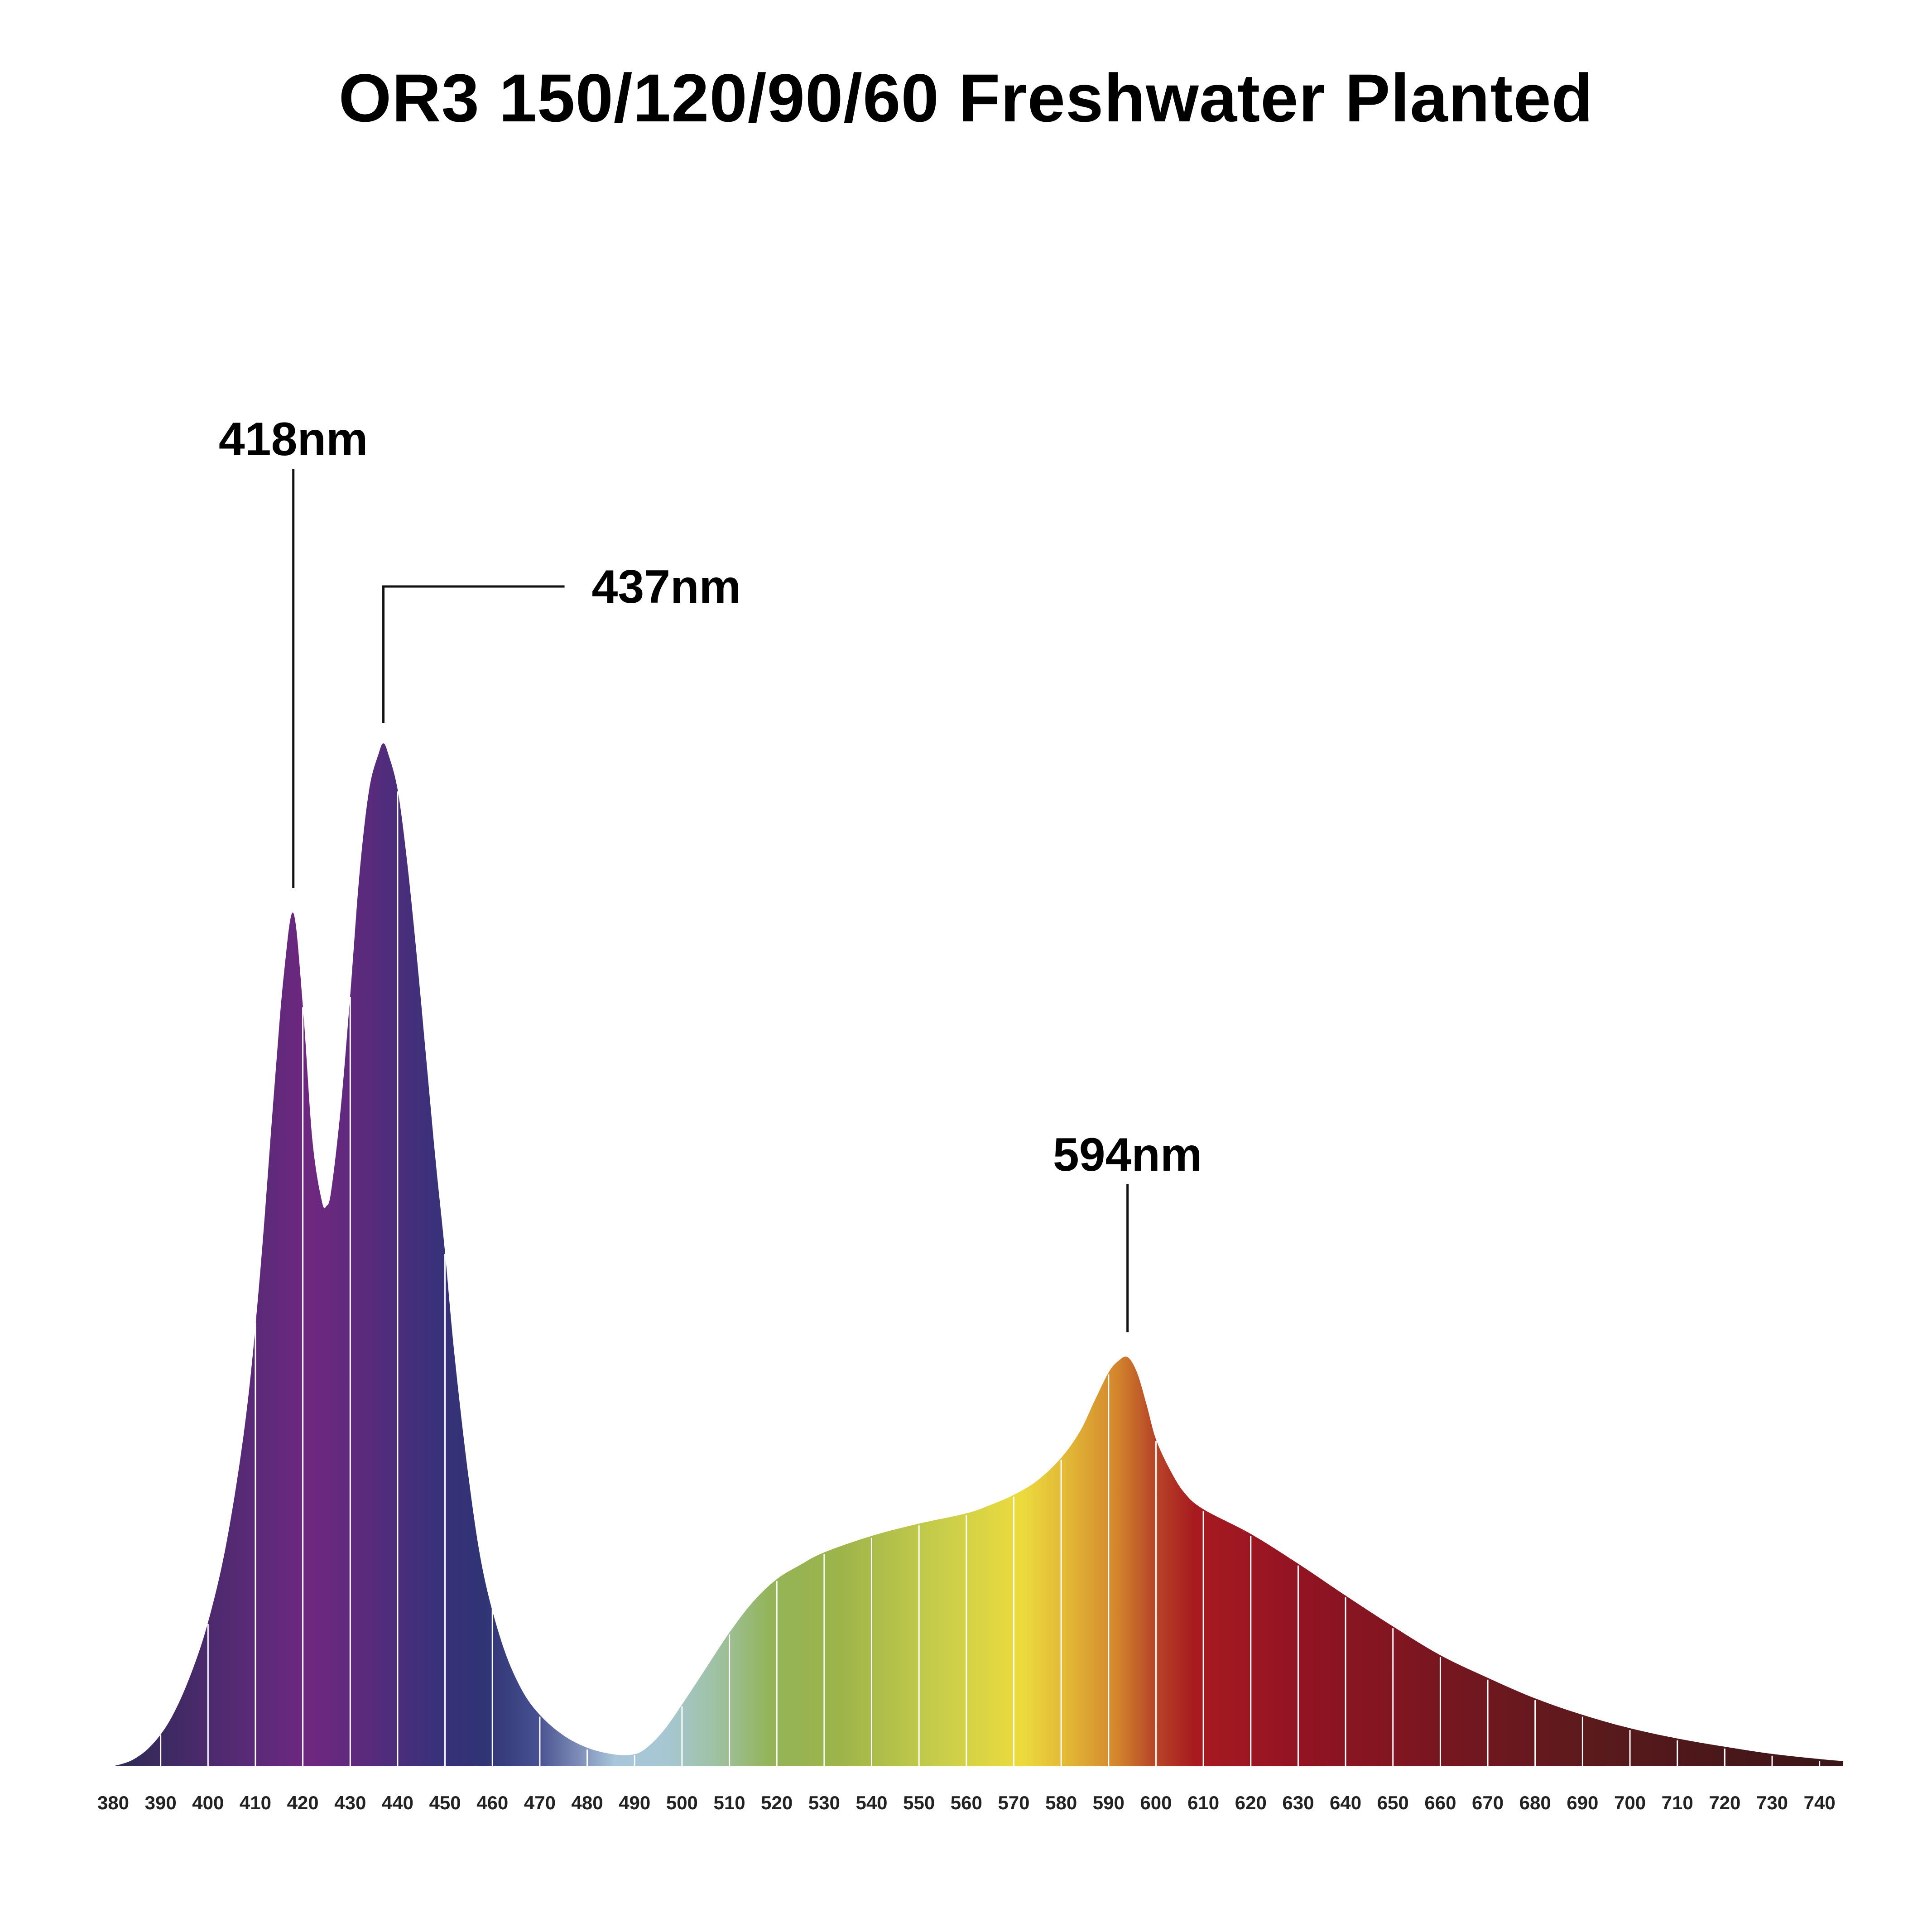  I want to click on x-tick-label-720: 720, so click(1724, 1802).